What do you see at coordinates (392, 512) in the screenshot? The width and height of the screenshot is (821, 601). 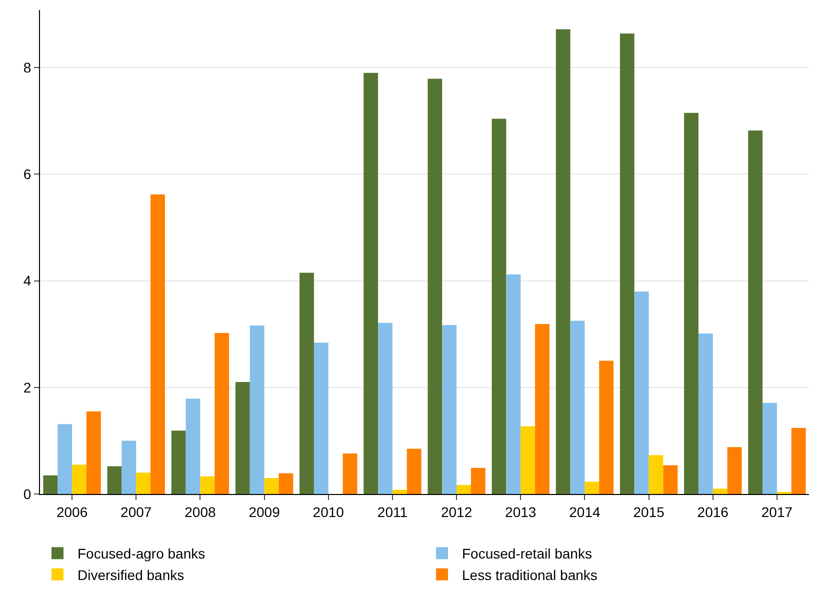 I see `x-tick-label: 2011` at bounding box center [392, 512].